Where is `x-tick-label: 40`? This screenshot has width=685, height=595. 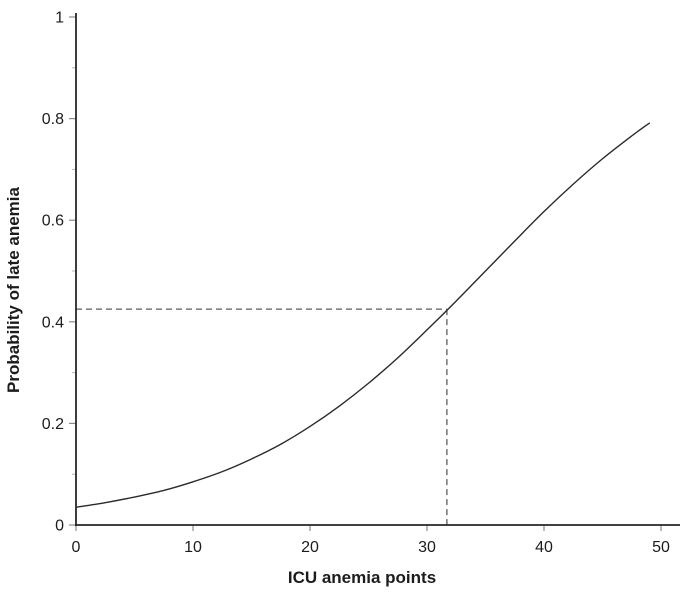
x-tick-label: 40 is located at coordinates (544, 547).